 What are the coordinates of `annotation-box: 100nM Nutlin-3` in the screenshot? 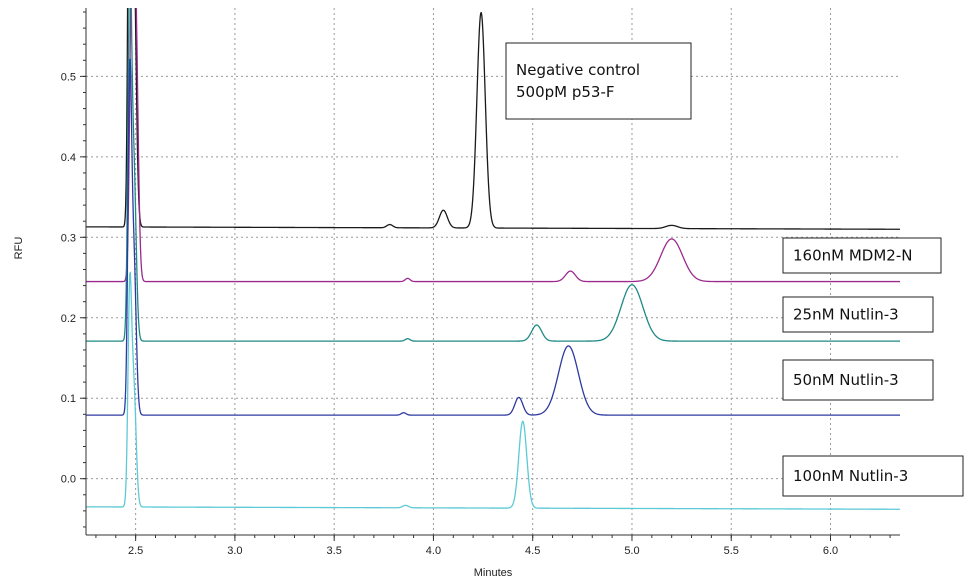 It's located at (873, 476).